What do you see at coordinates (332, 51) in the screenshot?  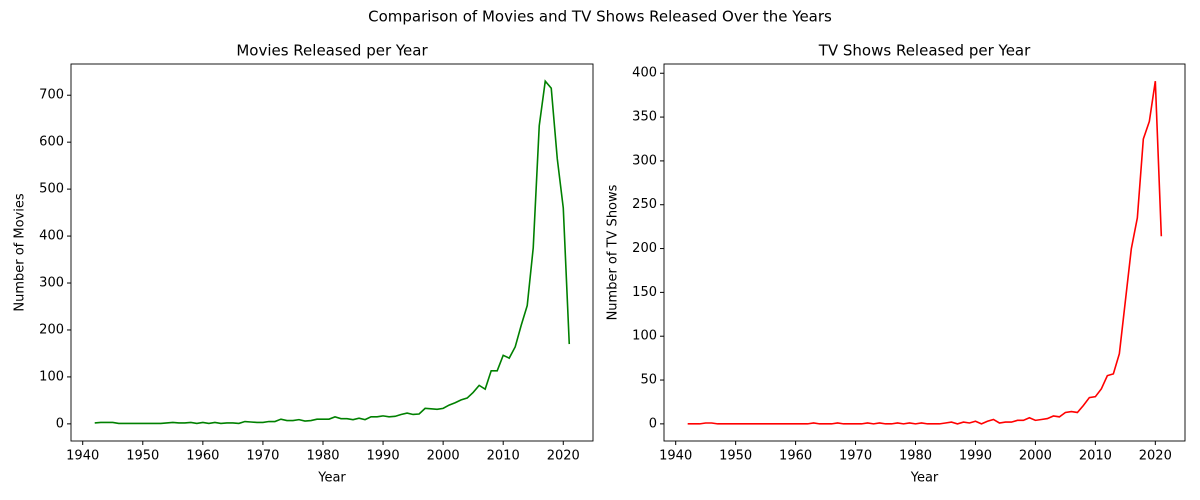 I see `axes-title: Movies Released per Year` at bounding box center [332, 51].